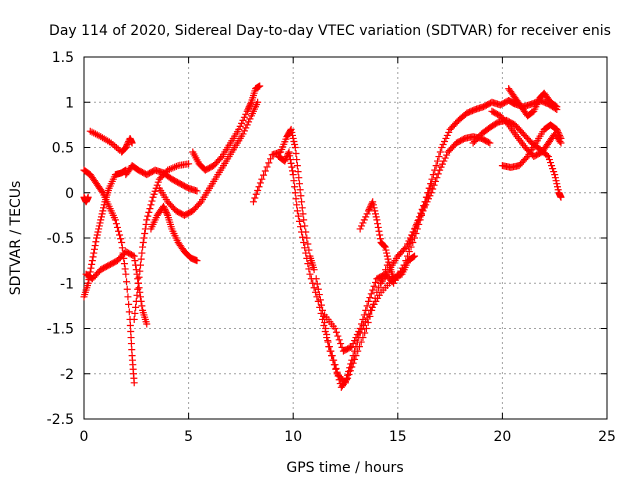  What do you see at coordinates (63, 149) in the screenshot?
I see `y-tick-label: 0.5` at bounding box center [63, 149].